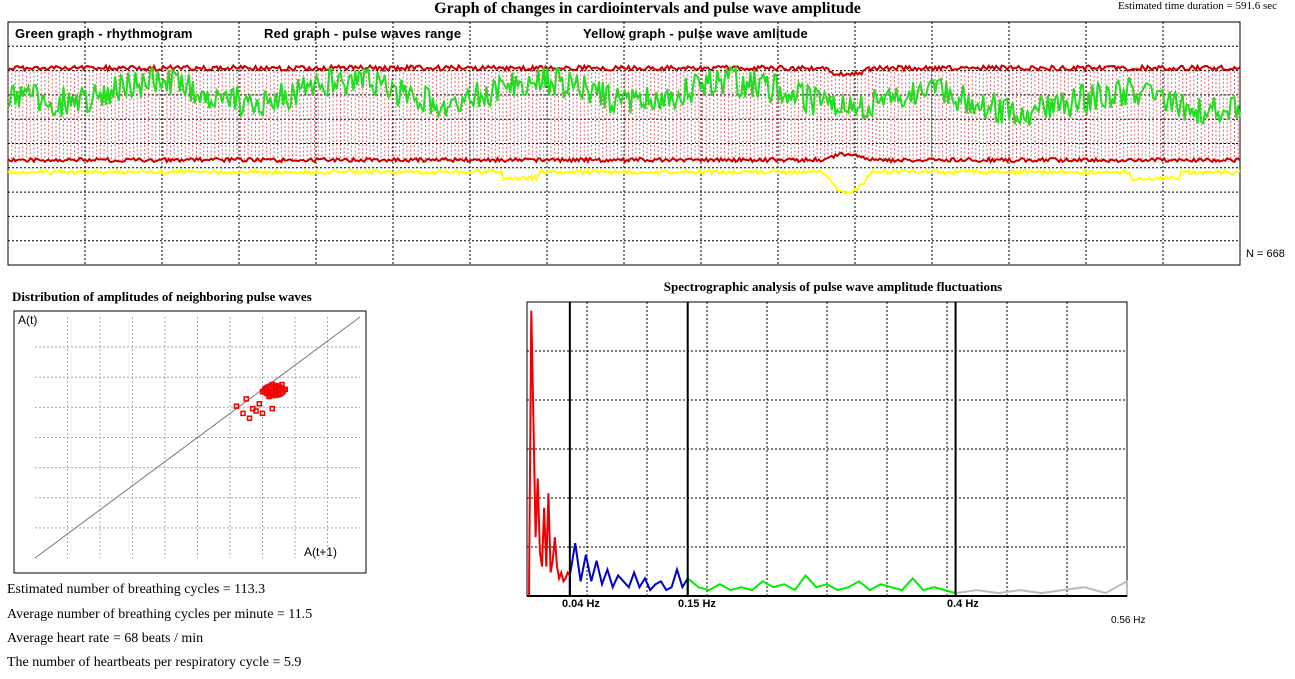 The width and height of the screenshot is (1295, 679). What do you see at coordinates (1197, 6) in the screenshot?
I see `duration-label: Estimated time duration = 591.6 sec` at bounding box center [1197, 6].